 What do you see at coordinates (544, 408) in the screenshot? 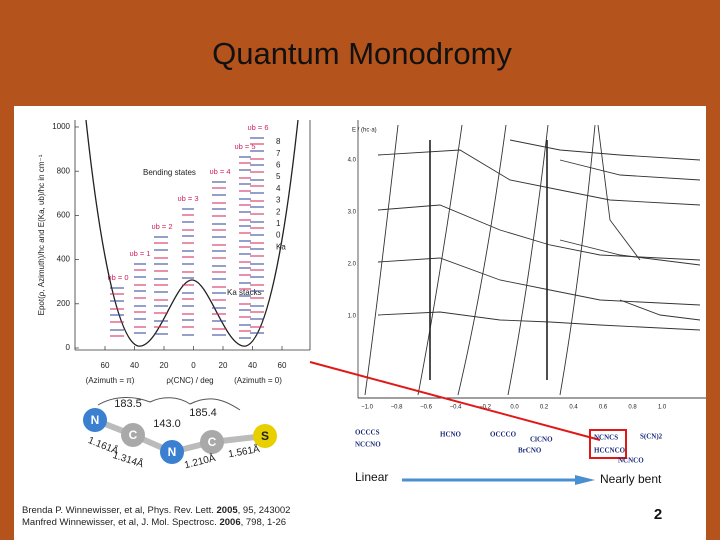
I see `x-tick-label: 0.2` at bounding box center [544, 408].